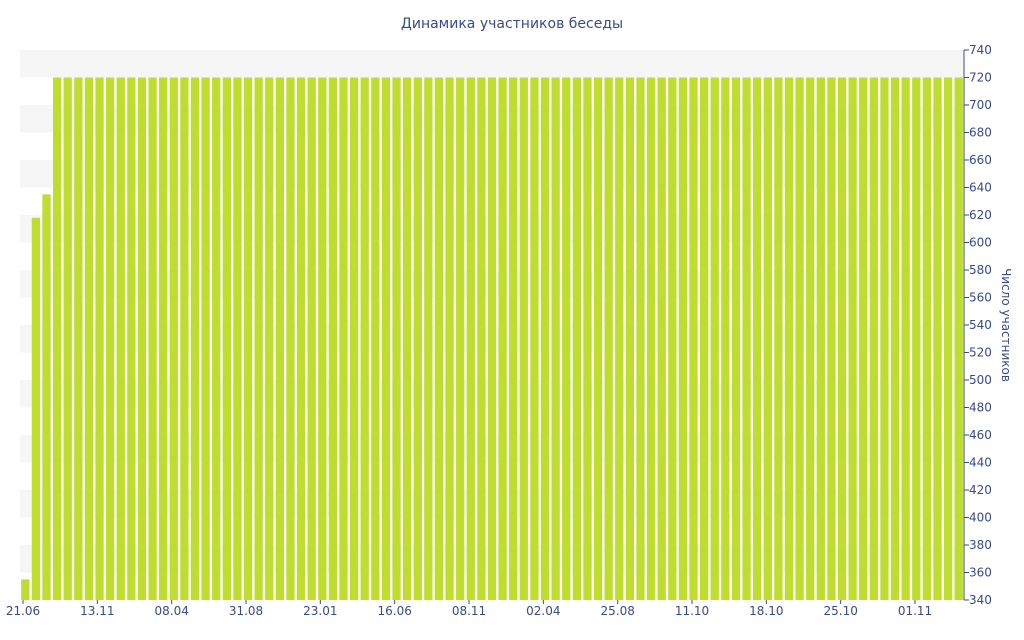  What do you see at coordinates (915, 611) in the screenshot?
I see `x-tick-label: 01.11` at bounding box center [915, 611].